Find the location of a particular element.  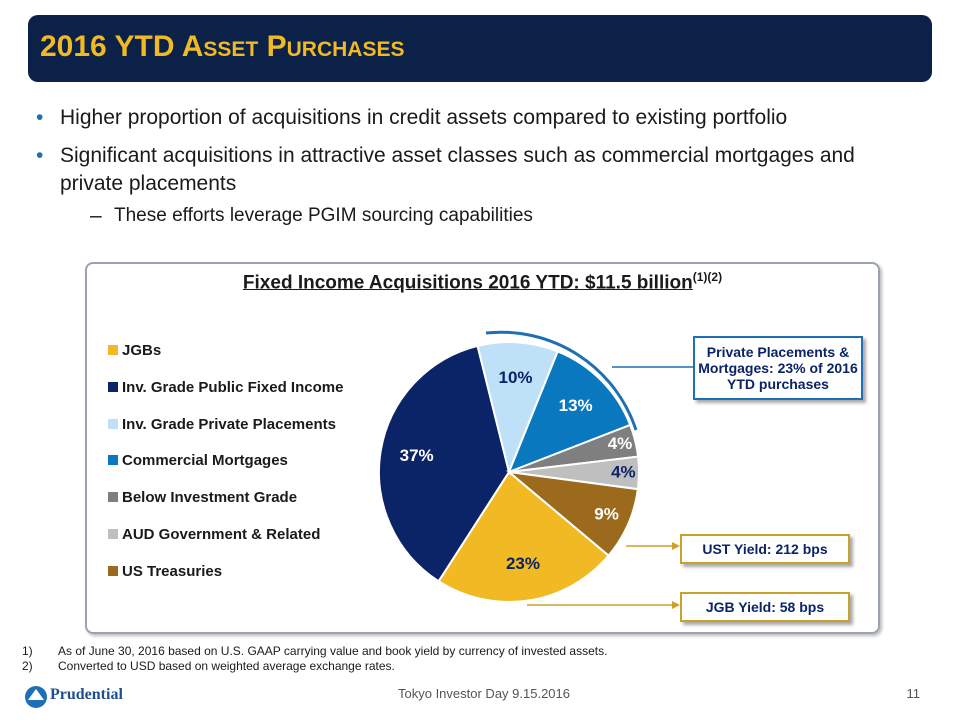

legend-label: US Treasuries is located at coordinates (172, 571).